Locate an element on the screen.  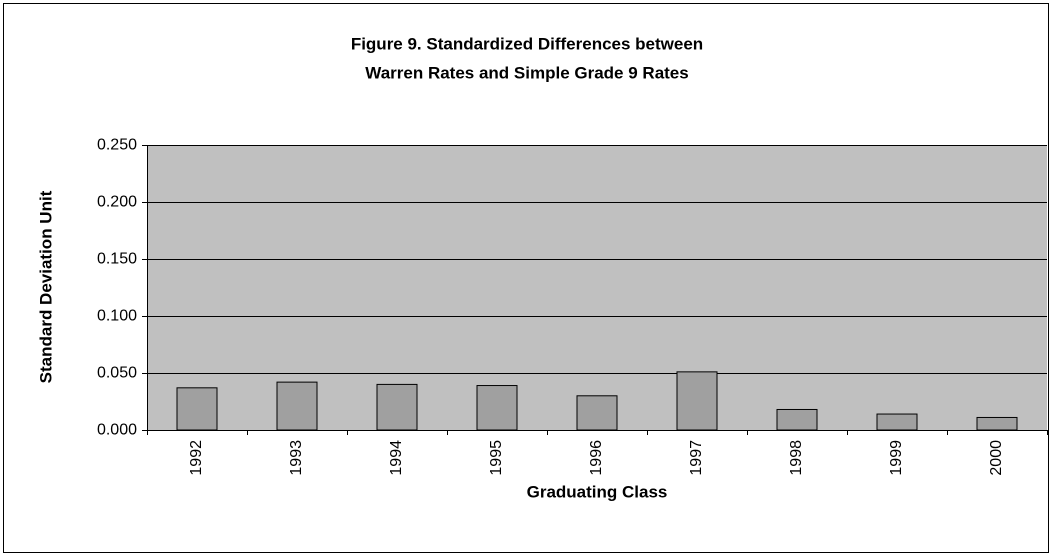
y-tick-label: 0.100 is located at coordinates (117, 316).